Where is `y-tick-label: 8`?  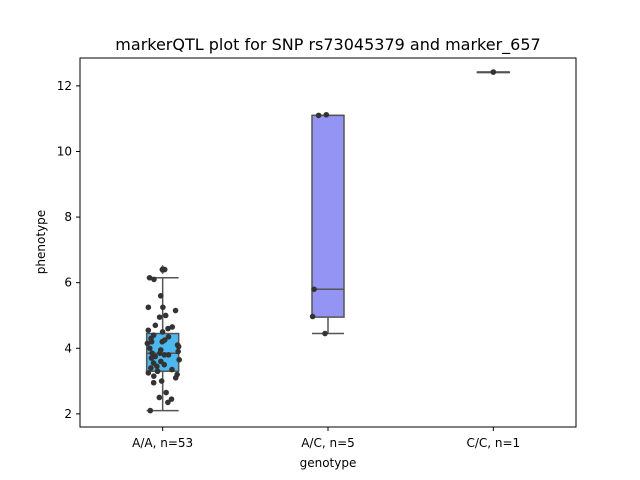 y-tick-label: 8 is located at coordinates (68, 217).